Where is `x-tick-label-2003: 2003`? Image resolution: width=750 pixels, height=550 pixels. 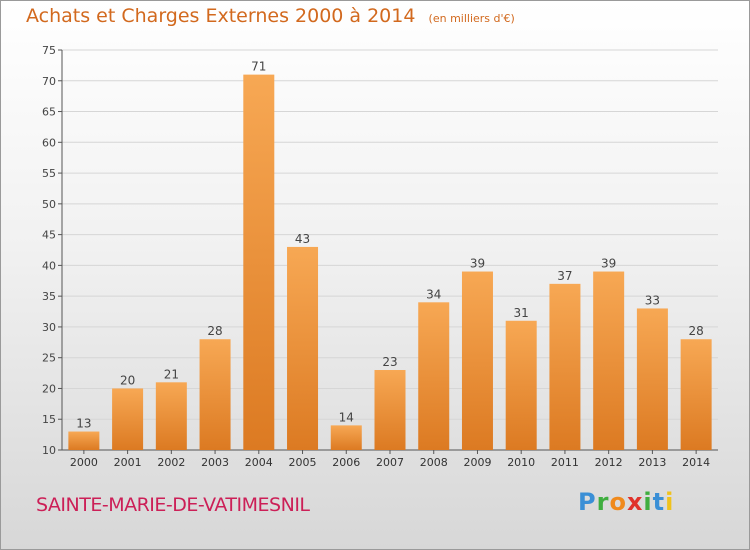
x-tick-label-2003: 2003 is located at coordinates (215, 462).